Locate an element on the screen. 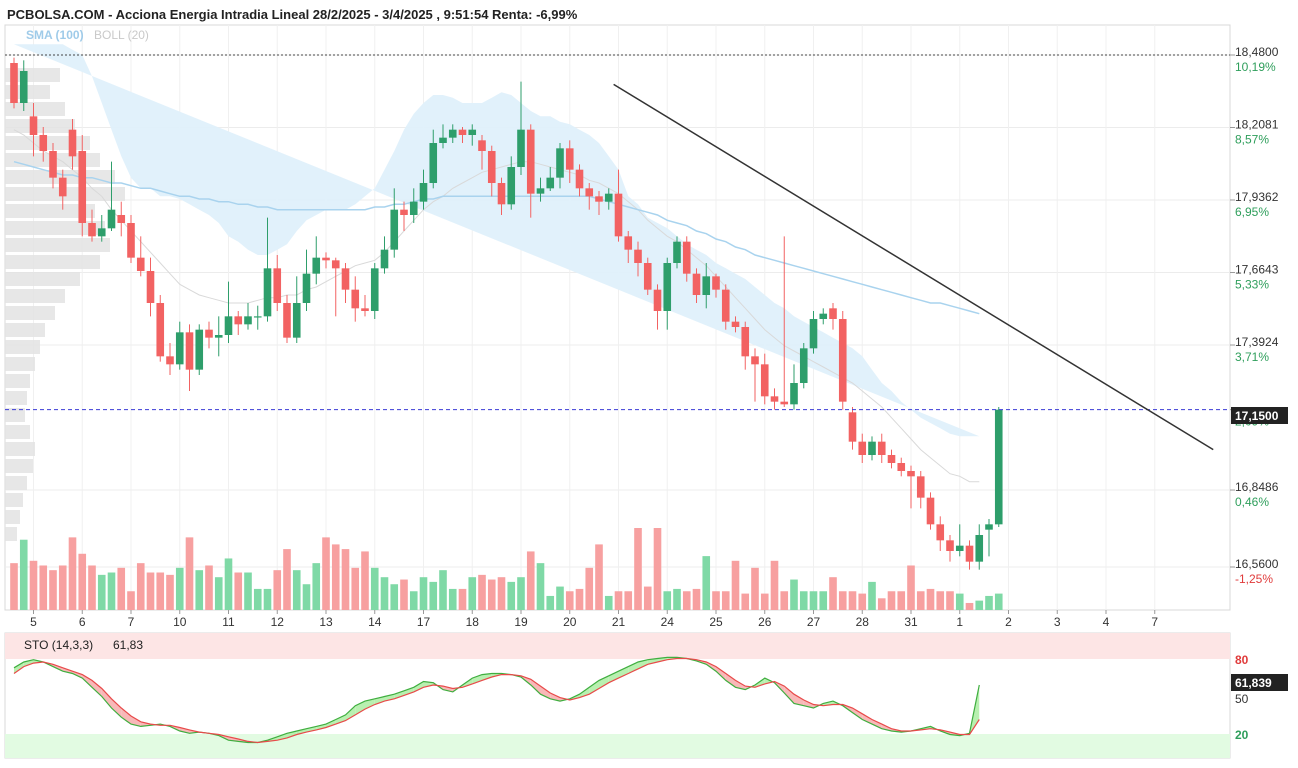 This screenshot has width=1298, height=768. sto-value-badge-bg is located at coordinates (1259, 682).